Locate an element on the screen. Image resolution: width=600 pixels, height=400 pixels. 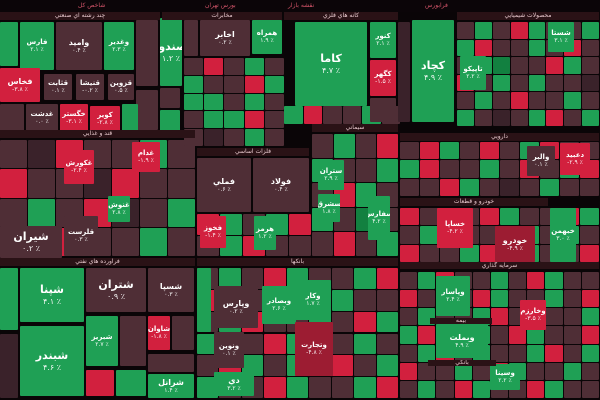
treemap-tile: شيران ٪ ۰.۲ is located at coordinates (31, 242).